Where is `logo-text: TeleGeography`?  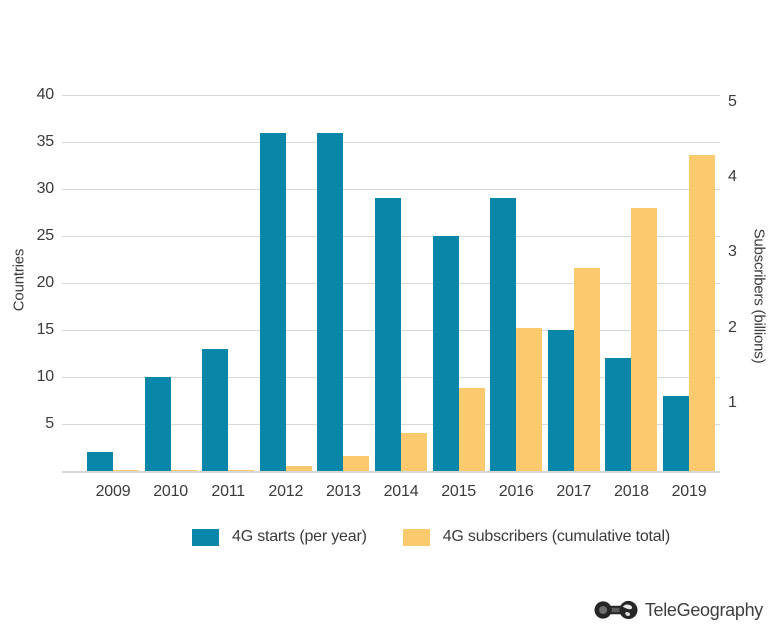
logo-text: TeleGeography is located at coordinates (703, 609).